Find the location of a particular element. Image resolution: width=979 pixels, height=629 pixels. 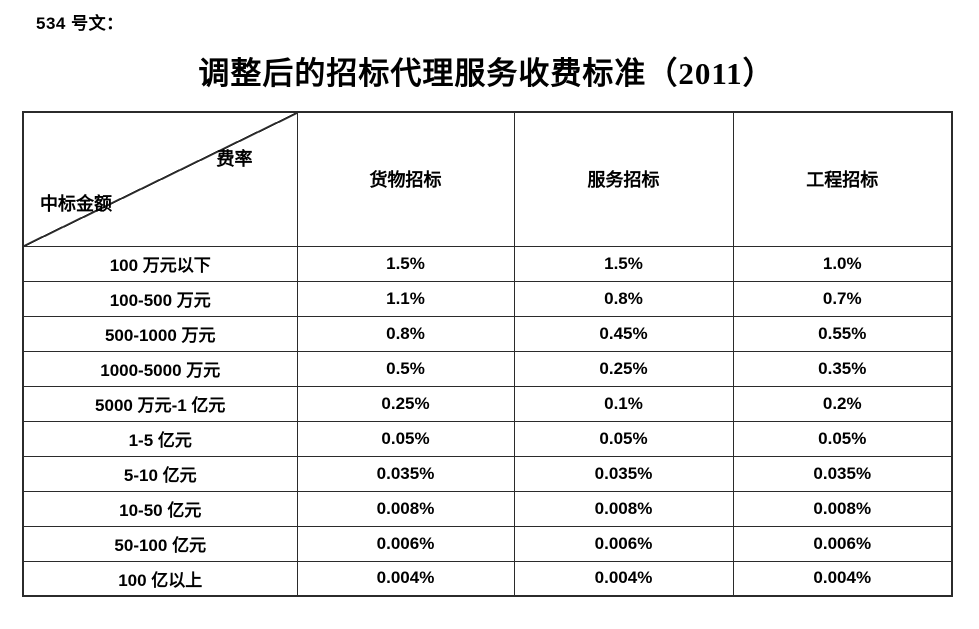

table-row: 5000 万元-1 亿元 0.25% 0.1% 0.2% is located at coordinates (487, 403).